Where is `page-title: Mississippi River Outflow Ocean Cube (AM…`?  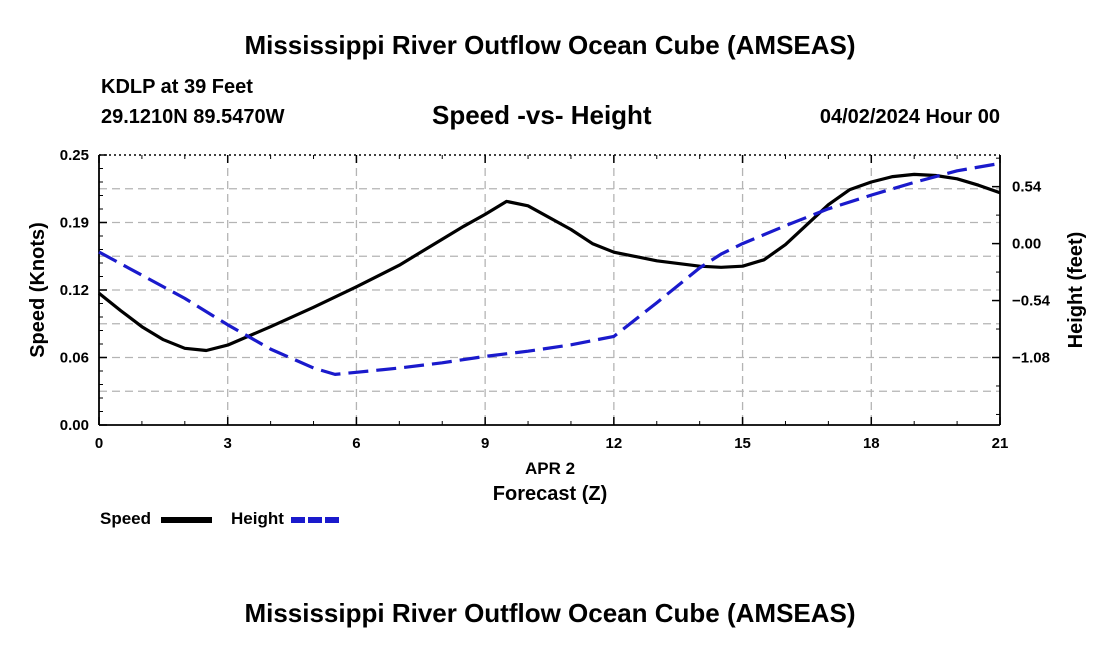
page-title: Mississippi River Outflow Ocean Cube (AM… is located at coordinates (550, 45).